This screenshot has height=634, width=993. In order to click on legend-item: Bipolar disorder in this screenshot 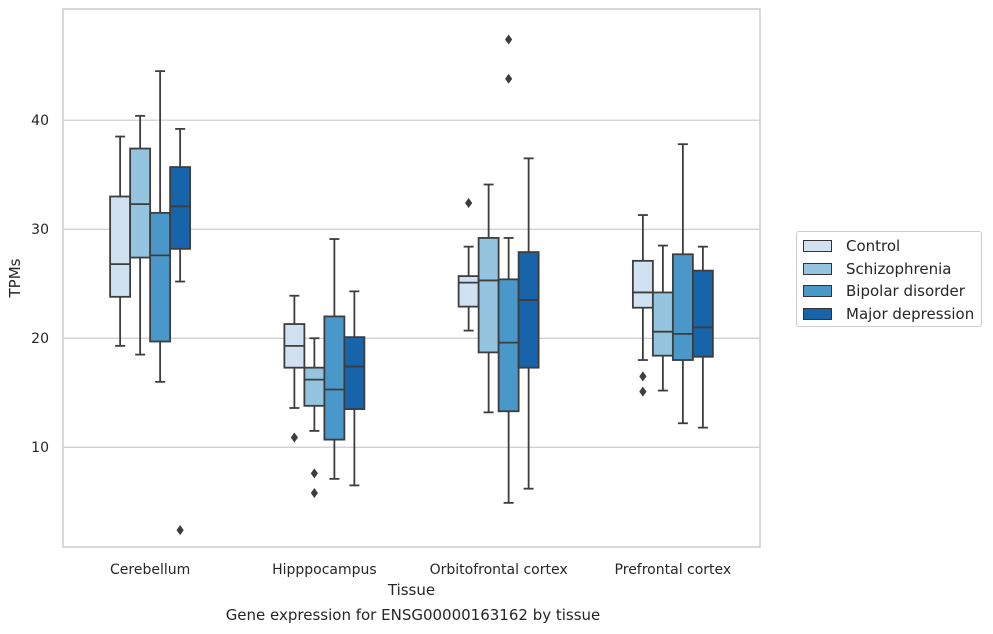, I will do `click(892, 291)`.